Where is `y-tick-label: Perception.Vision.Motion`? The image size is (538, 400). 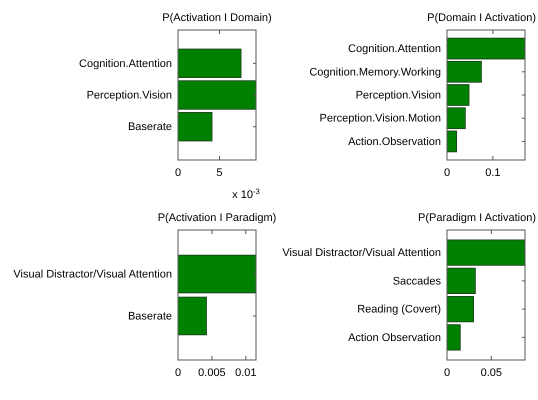 y-tick-label: Perception.Vision.Motion is located at coordinates (380, 118).